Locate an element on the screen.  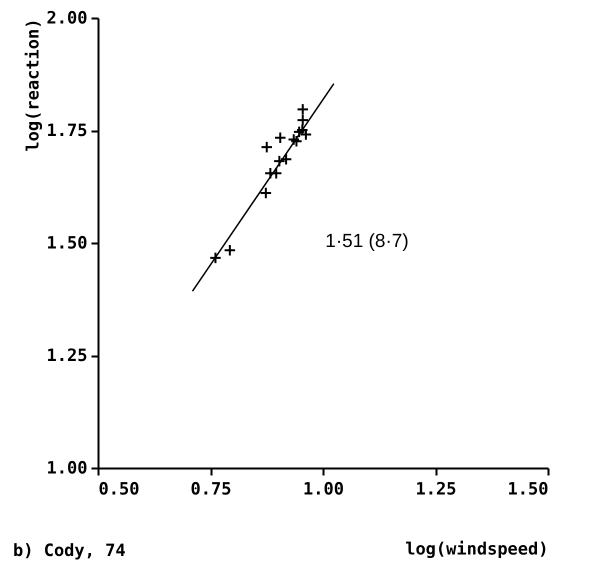
y-tick-label: 1.50 is located at coordinates (67, 244).